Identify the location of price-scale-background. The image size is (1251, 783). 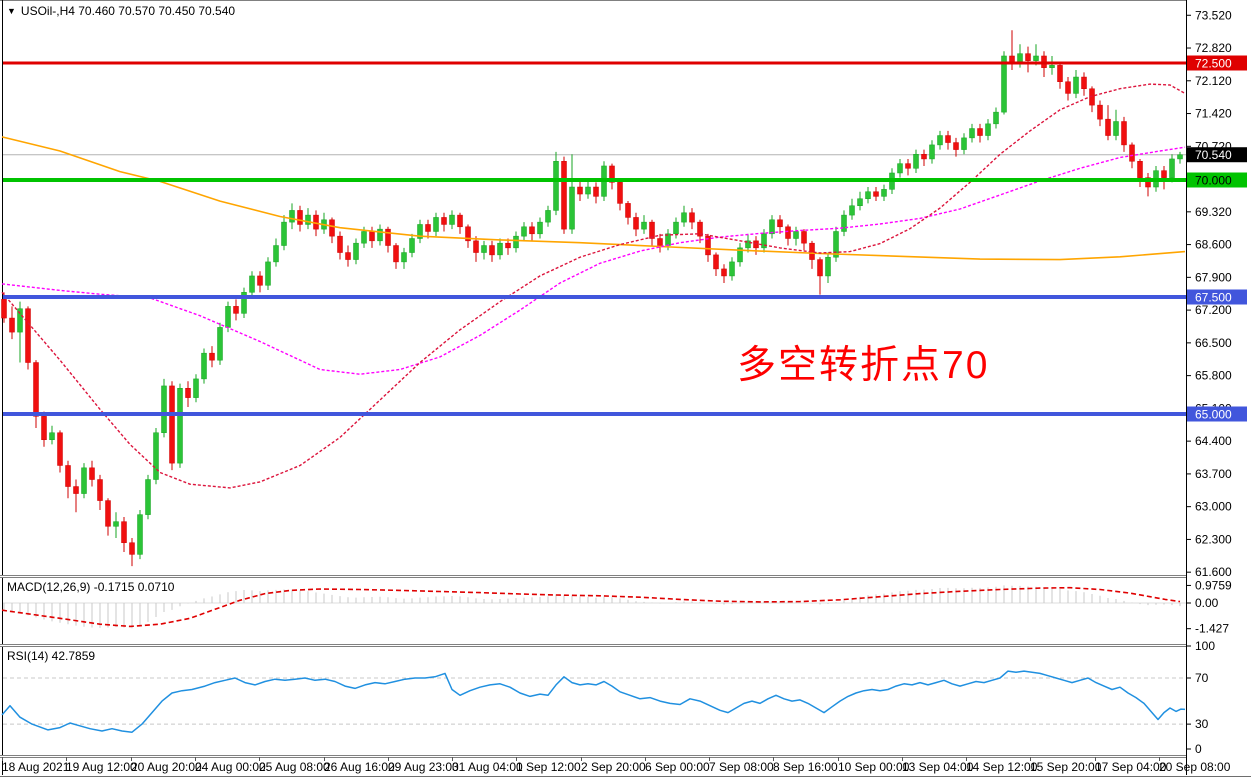
(1218, 388).